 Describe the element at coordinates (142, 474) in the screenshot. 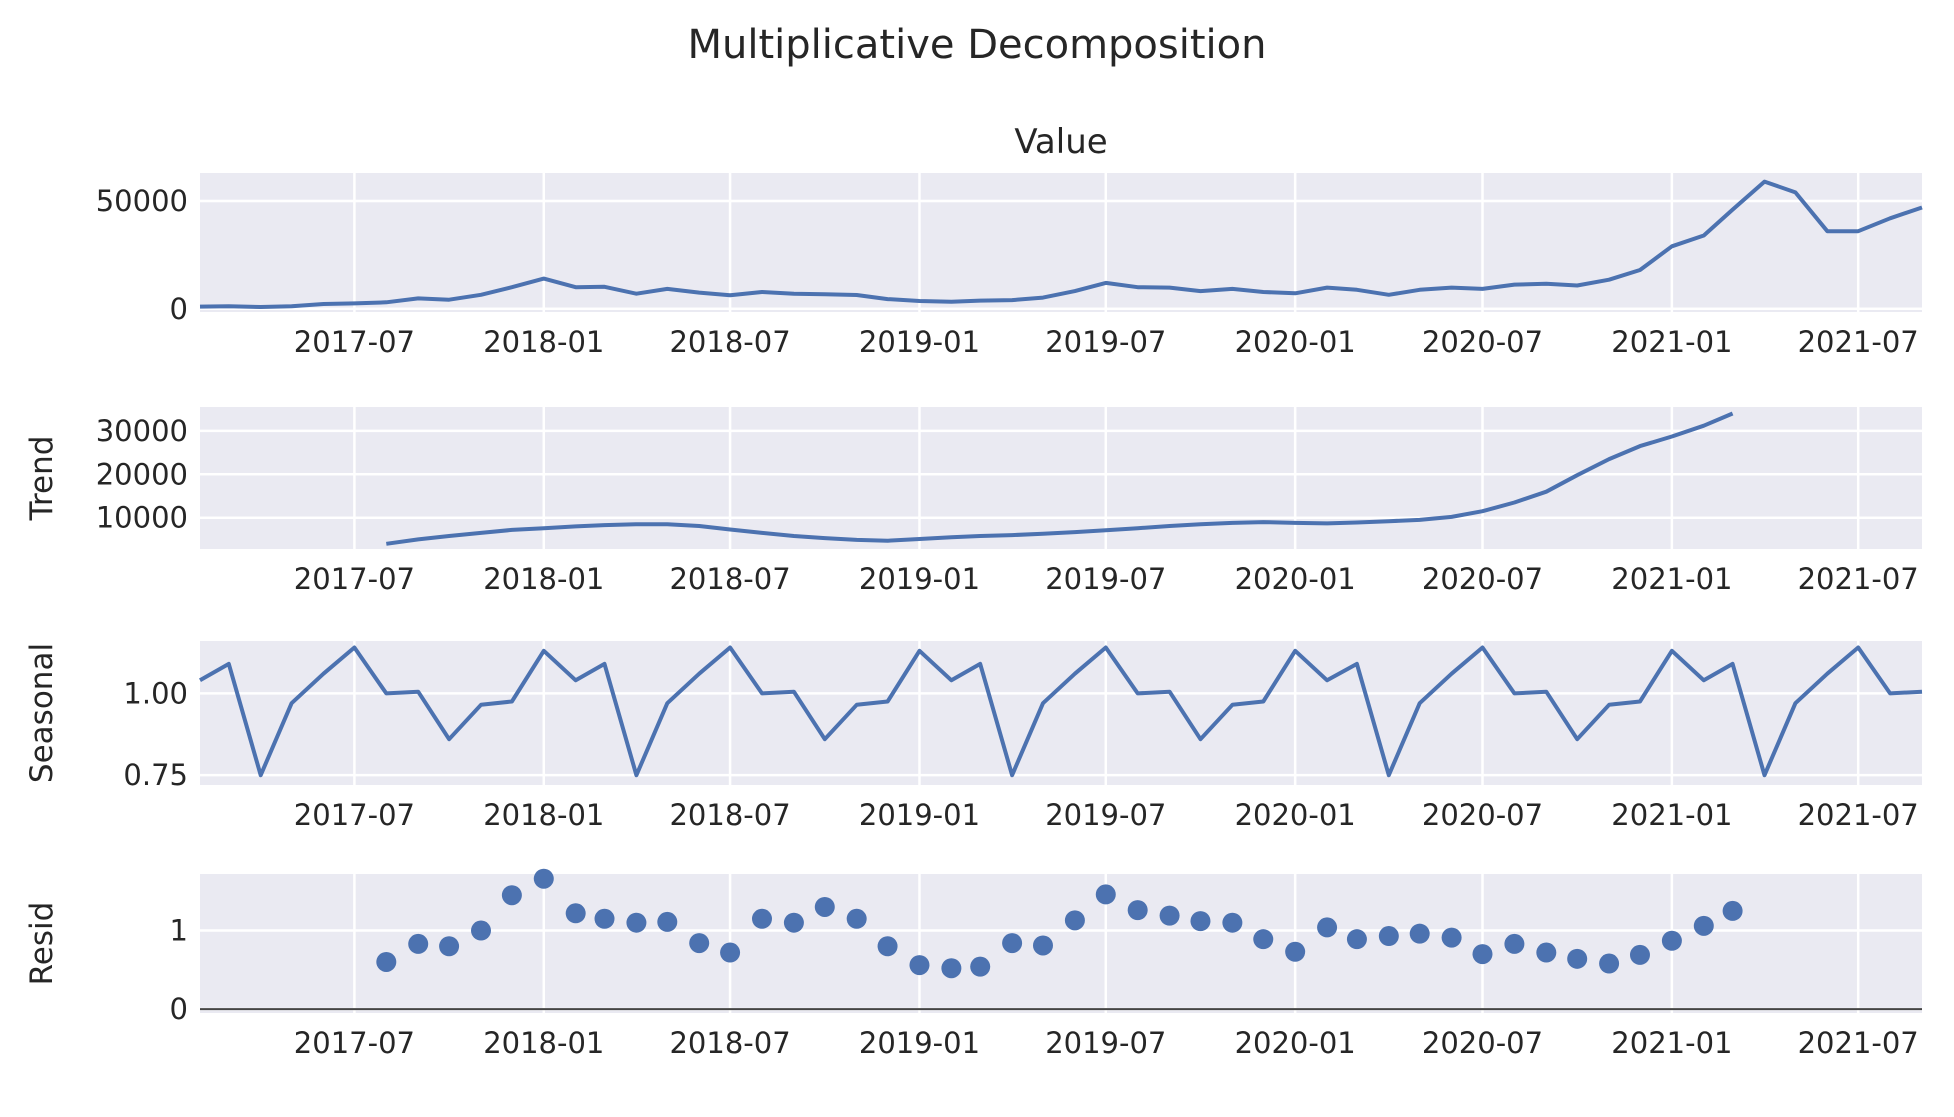

I see `y-tick-label: 20000` at that location.